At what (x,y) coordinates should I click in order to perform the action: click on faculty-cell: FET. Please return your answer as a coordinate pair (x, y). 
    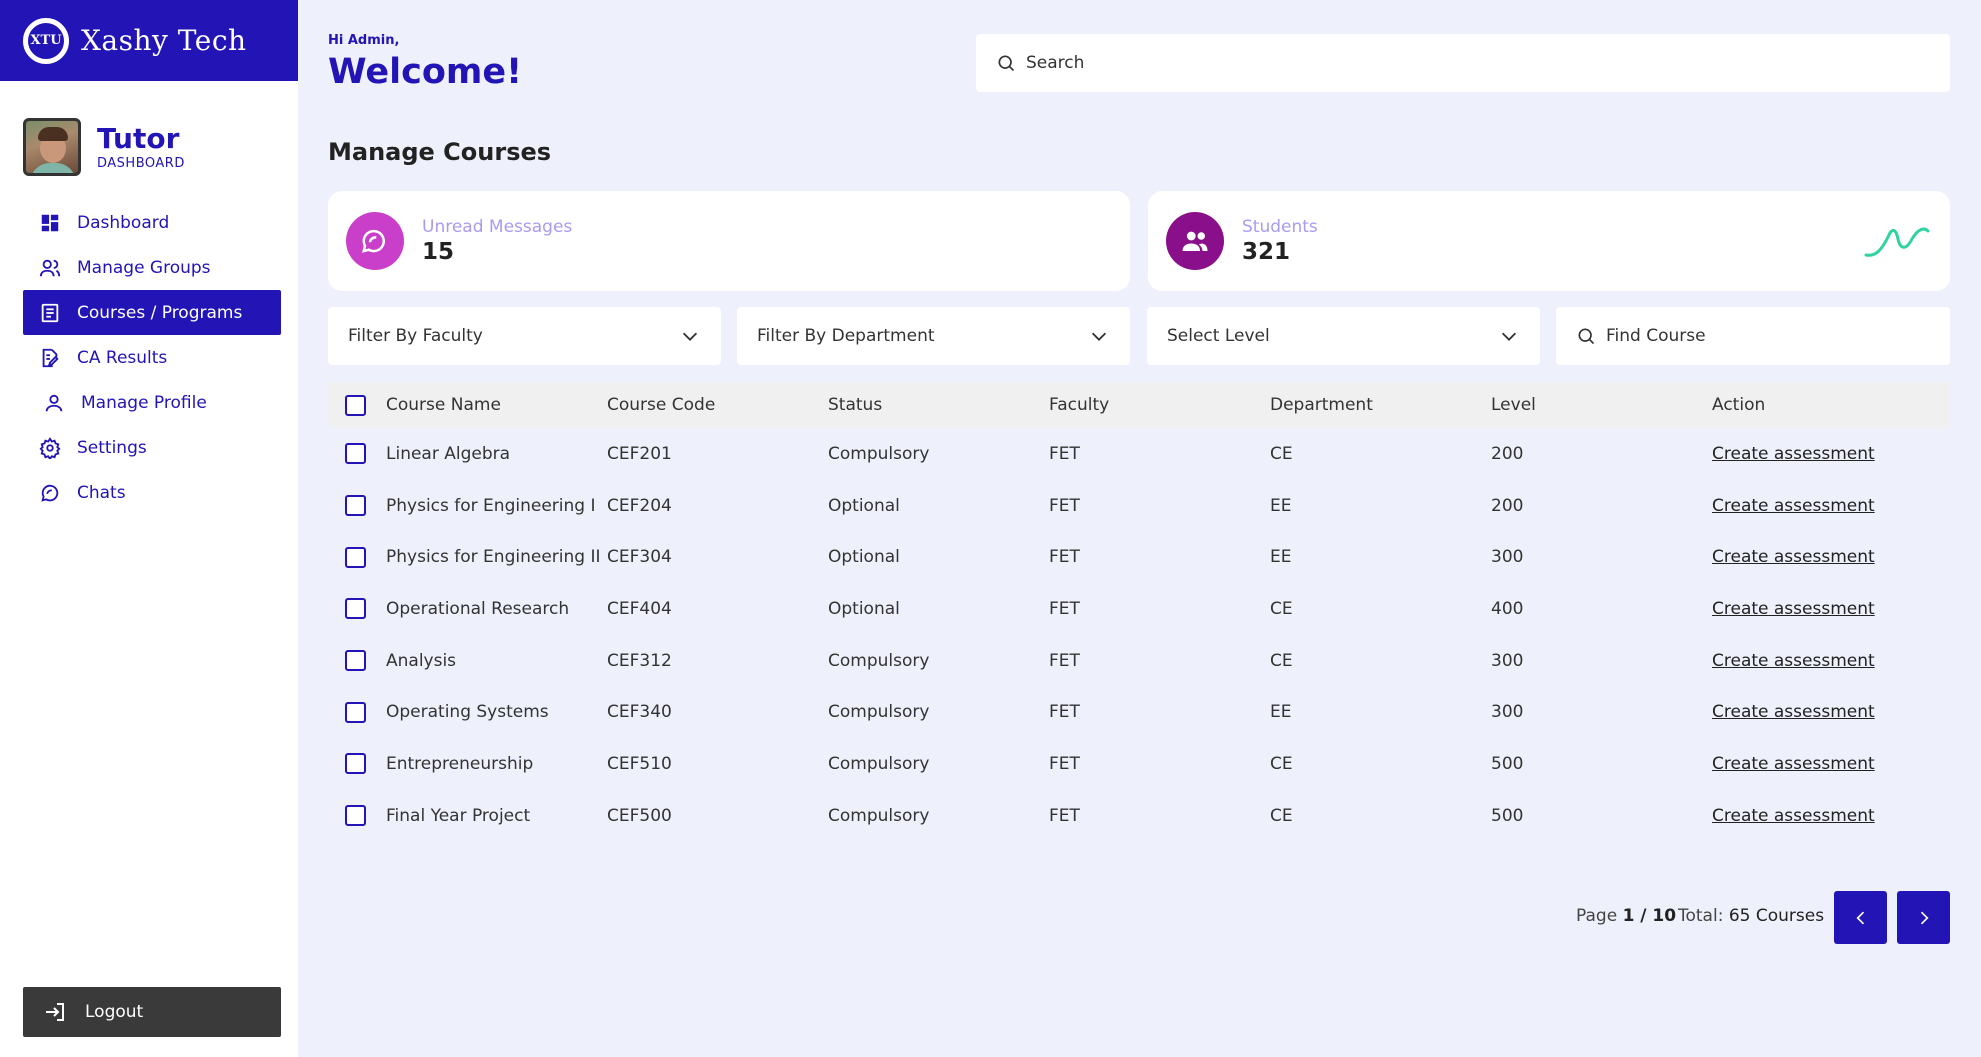
    Looking at the image, I should click on (1064, 763).